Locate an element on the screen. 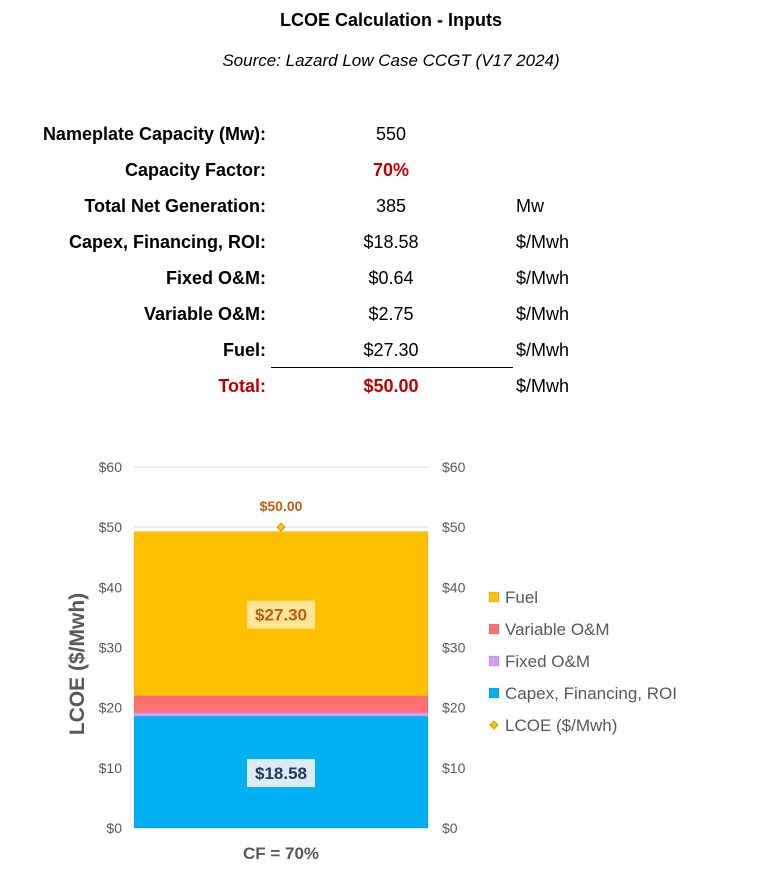 The height and width of the screenshot is (895, 782). legend-swatch-fuel is located at coordinates (494, 597).